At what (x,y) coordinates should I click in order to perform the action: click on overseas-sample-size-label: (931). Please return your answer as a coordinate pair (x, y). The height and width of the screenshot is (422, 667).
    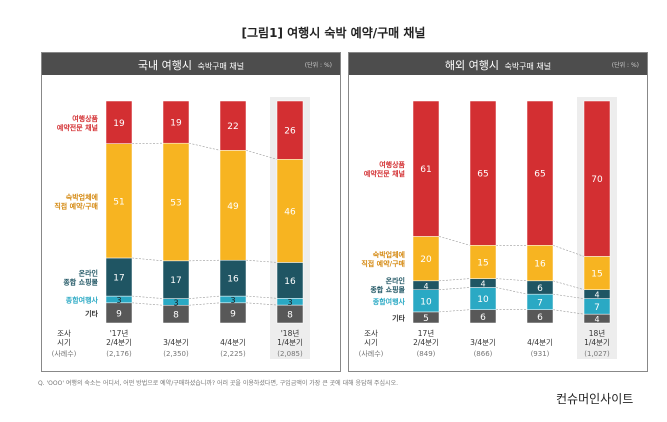
    Looking at the image, I should click on (540, 354).